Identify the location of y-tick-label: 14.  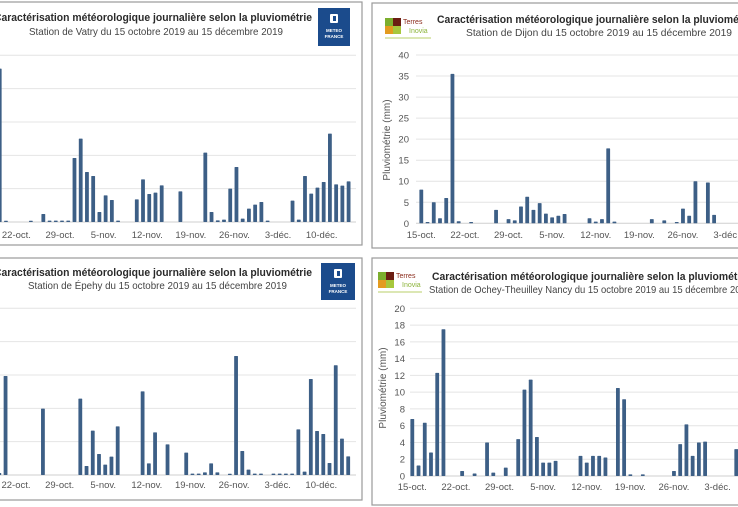
(399, 359).